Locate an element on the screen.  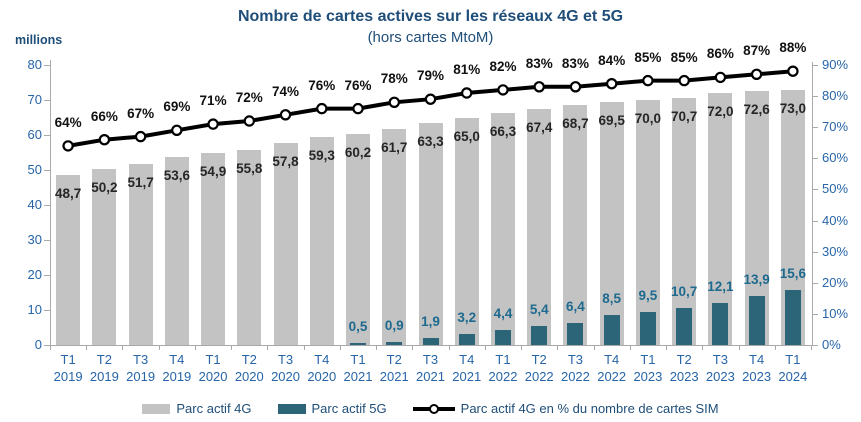
bar-4g-label: 60,2 is located at coordinates (358, 153).